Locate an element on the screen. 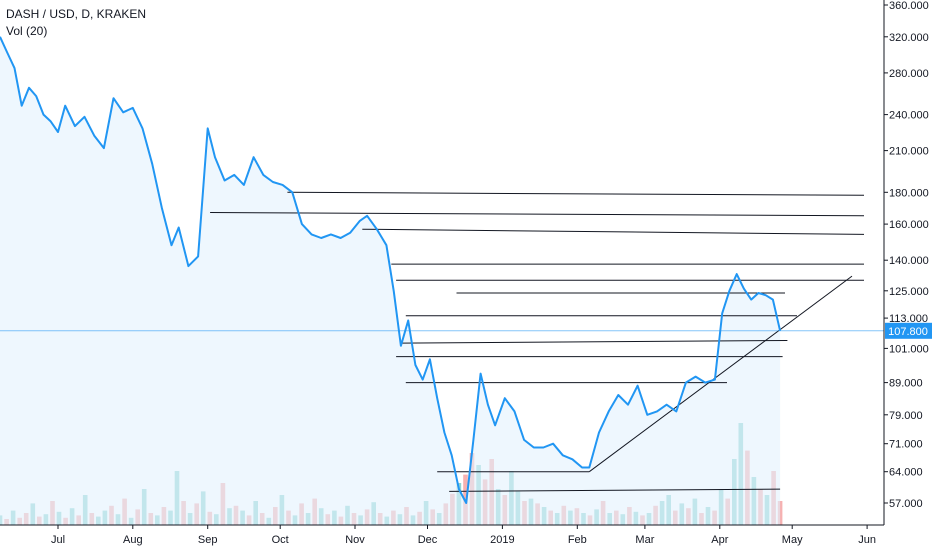 This screenshot has width=932, height=550. x-tick-label: Apr is located at coordinates (719, 540).